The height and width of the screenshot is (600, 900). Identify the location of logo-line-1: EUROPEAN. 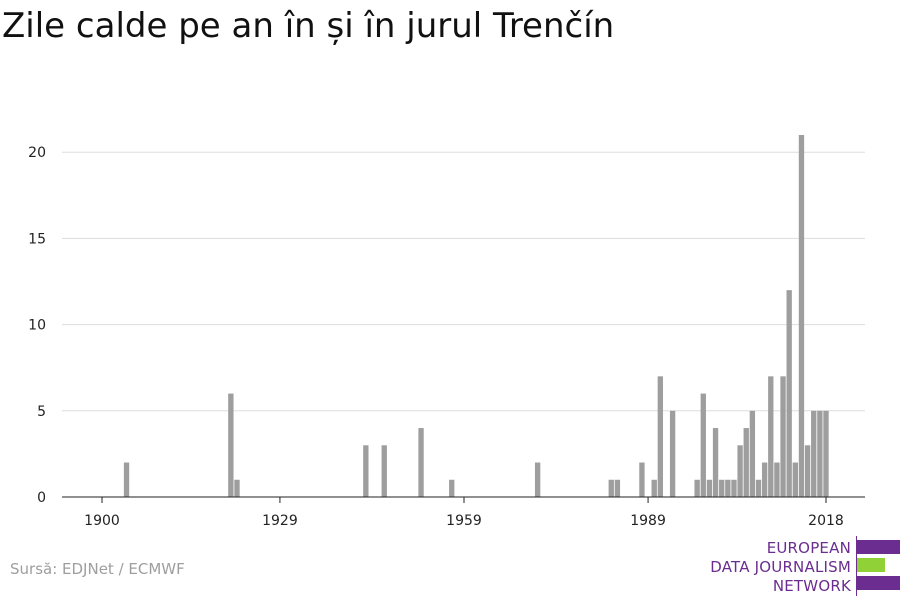
(808, 548).